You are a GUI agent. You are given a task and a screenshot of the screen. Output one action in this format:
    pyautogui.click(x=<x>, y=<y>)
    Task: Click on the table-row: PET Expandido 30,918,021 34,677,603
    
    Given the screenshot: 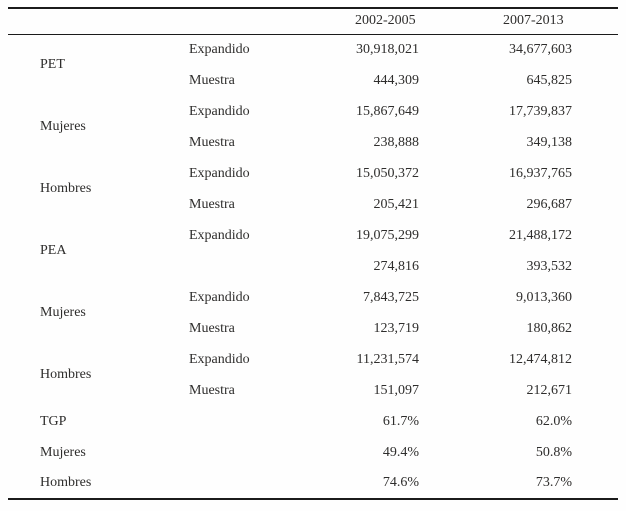 What is the action you would take?
    pyautogui.click(x=313, y=53)
    